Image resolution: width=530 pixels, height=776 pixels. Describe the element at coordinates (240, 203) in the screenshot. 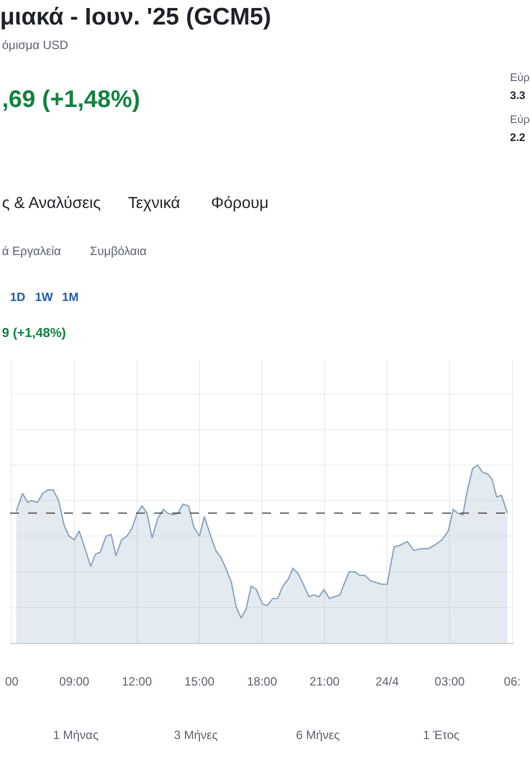

I see `text: Φόρουμ` at that location.